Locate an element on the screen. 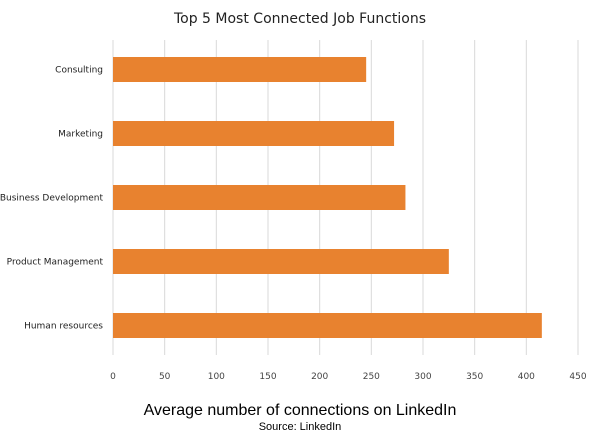 The image size is (600, 440). x-tick-label: 100 is located at coordinates (216, 377).